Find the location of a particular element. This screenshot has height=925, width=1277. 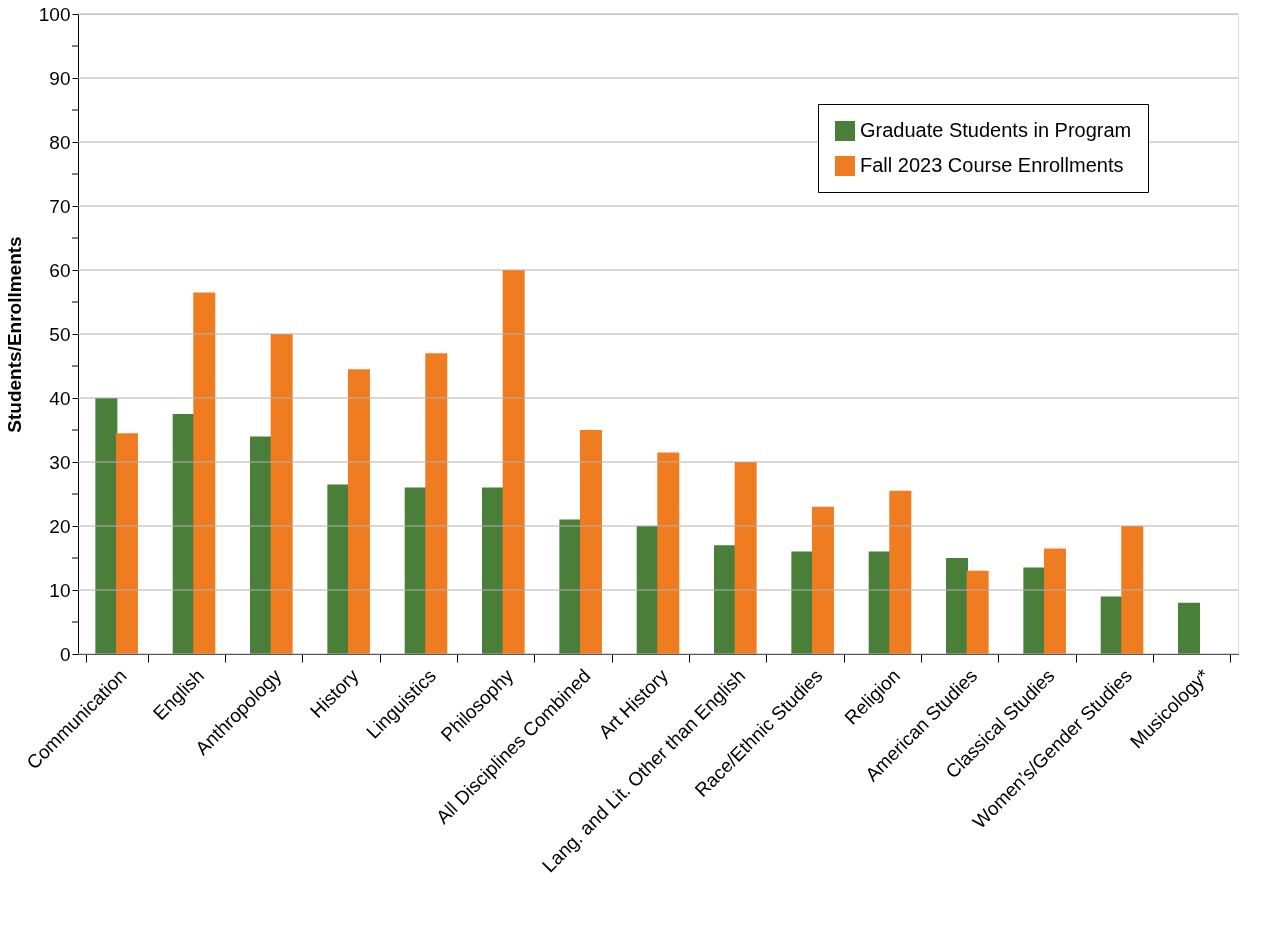

y-tick-label: 50 is located at coordinates (60, 334).